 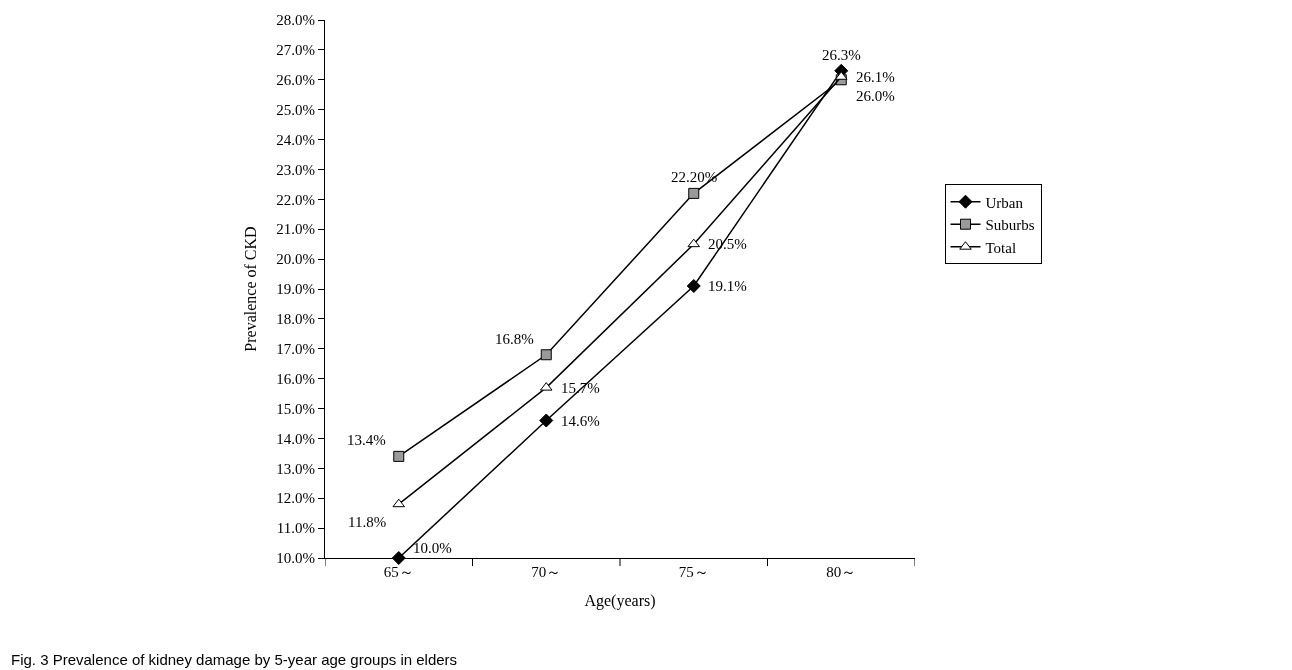 I want to click on y-tick-label: 27.0%, so click(x=295, y=50).